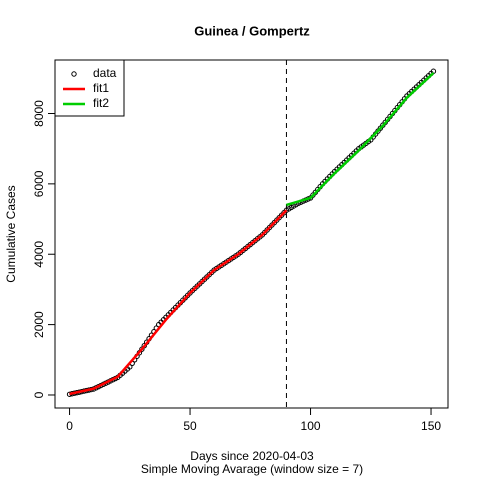  What do you see at coordinates (101, 88) in the screenshot?
I see `legend-label: fit1` at bounding box center [101, 88].